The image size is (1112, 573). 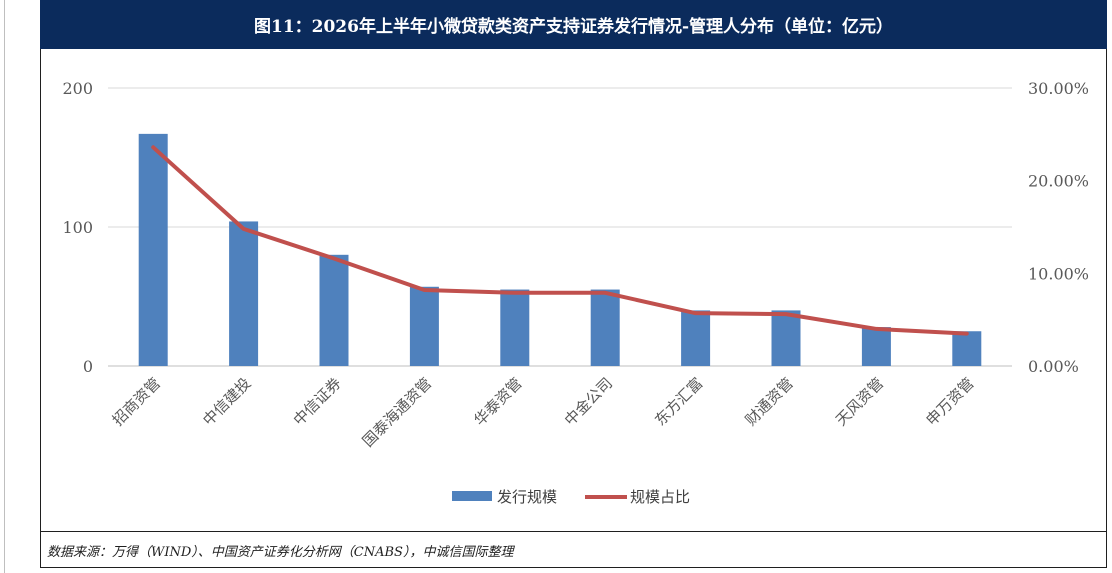 What do you see at coordinates (859, 401) in the screenshot?
I see `category-label: 天风资管` at bounding box center [859, 401].